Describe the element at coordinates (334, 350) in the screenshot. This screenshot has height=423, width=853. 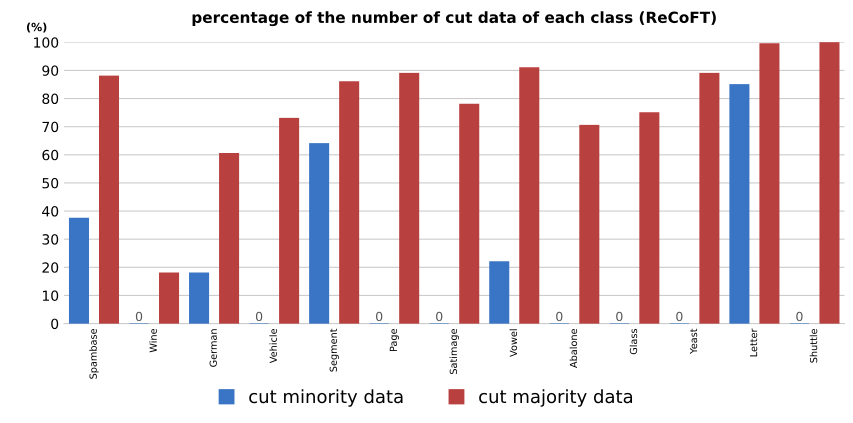
I see `x-tick-label: Segment` at that location.